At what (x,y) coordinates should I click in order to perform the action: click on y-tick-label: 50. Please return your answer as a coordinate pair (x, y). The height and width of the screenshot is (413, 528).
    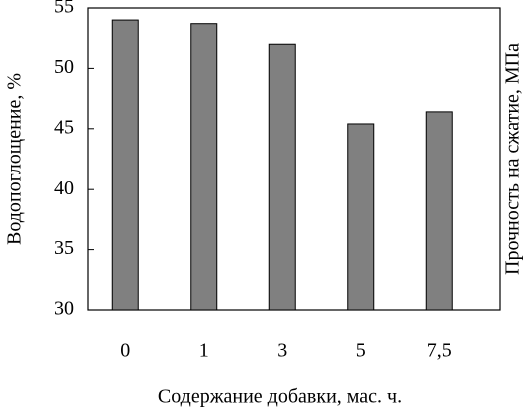
    Looking at the image, I should click on (64, 67).